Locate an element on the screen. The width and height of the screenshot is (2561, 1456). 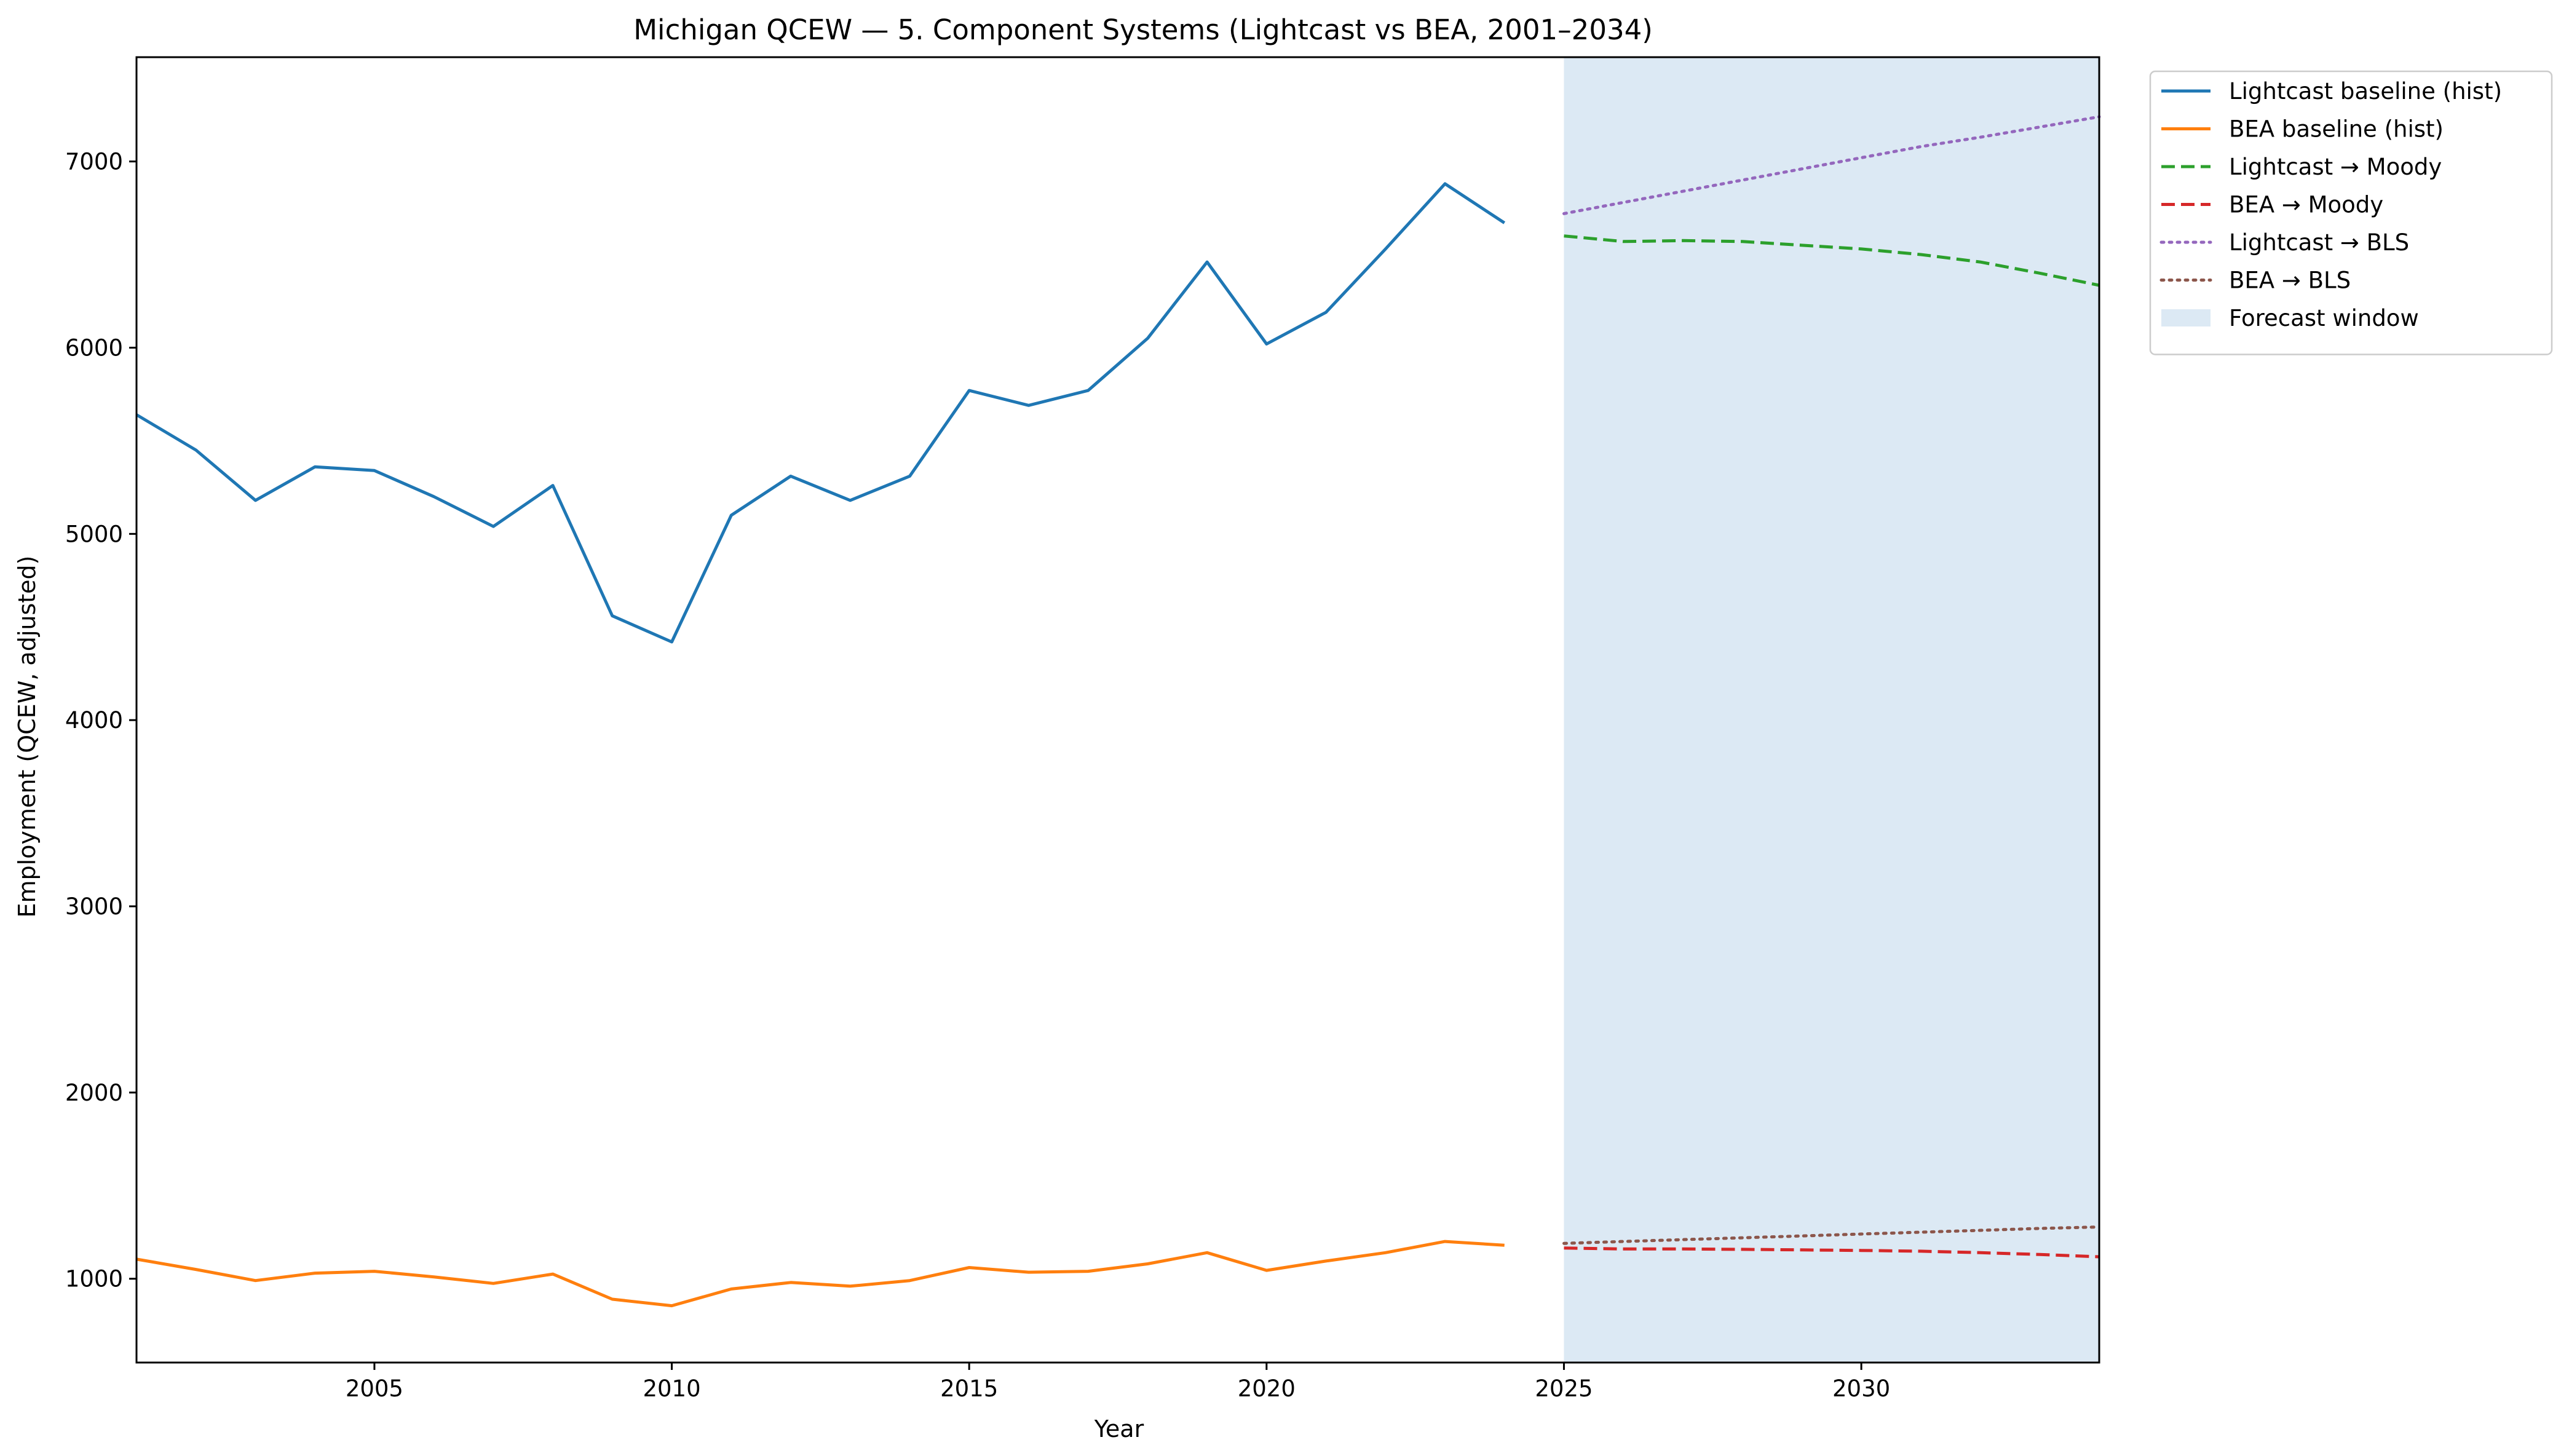
y-axis: 1000 2000 3000 4000 5000 6000 7000 is located at coordinates (101, 720).